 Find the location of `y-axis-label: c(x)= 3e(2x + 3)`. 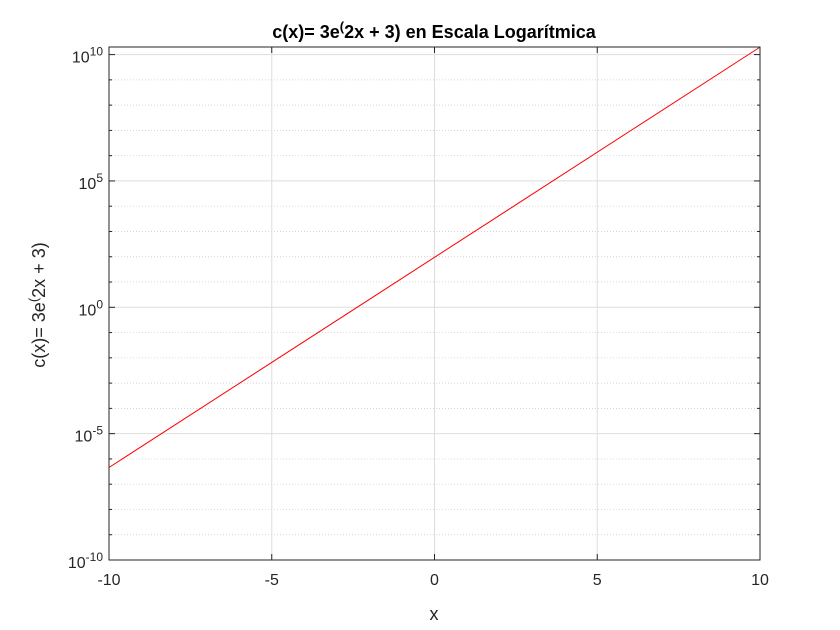

y-axis-label: c(x)= 3e(2x + 3) is located at coordinates (37, 304).